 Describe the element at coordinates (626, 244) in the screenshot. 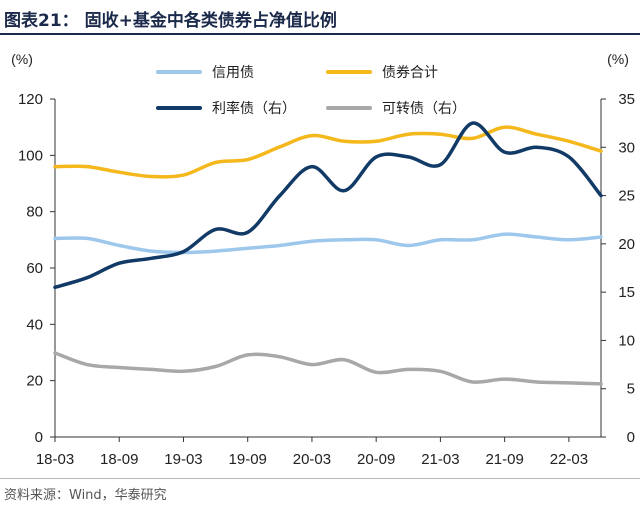

I see `y-right-tick-label: 20` at that location.